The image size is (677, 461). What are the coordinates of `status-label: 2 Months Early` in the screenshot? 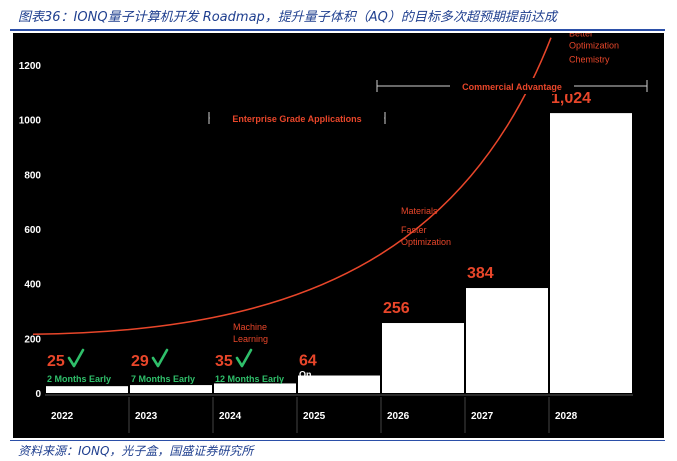 It's located at (79, 379).